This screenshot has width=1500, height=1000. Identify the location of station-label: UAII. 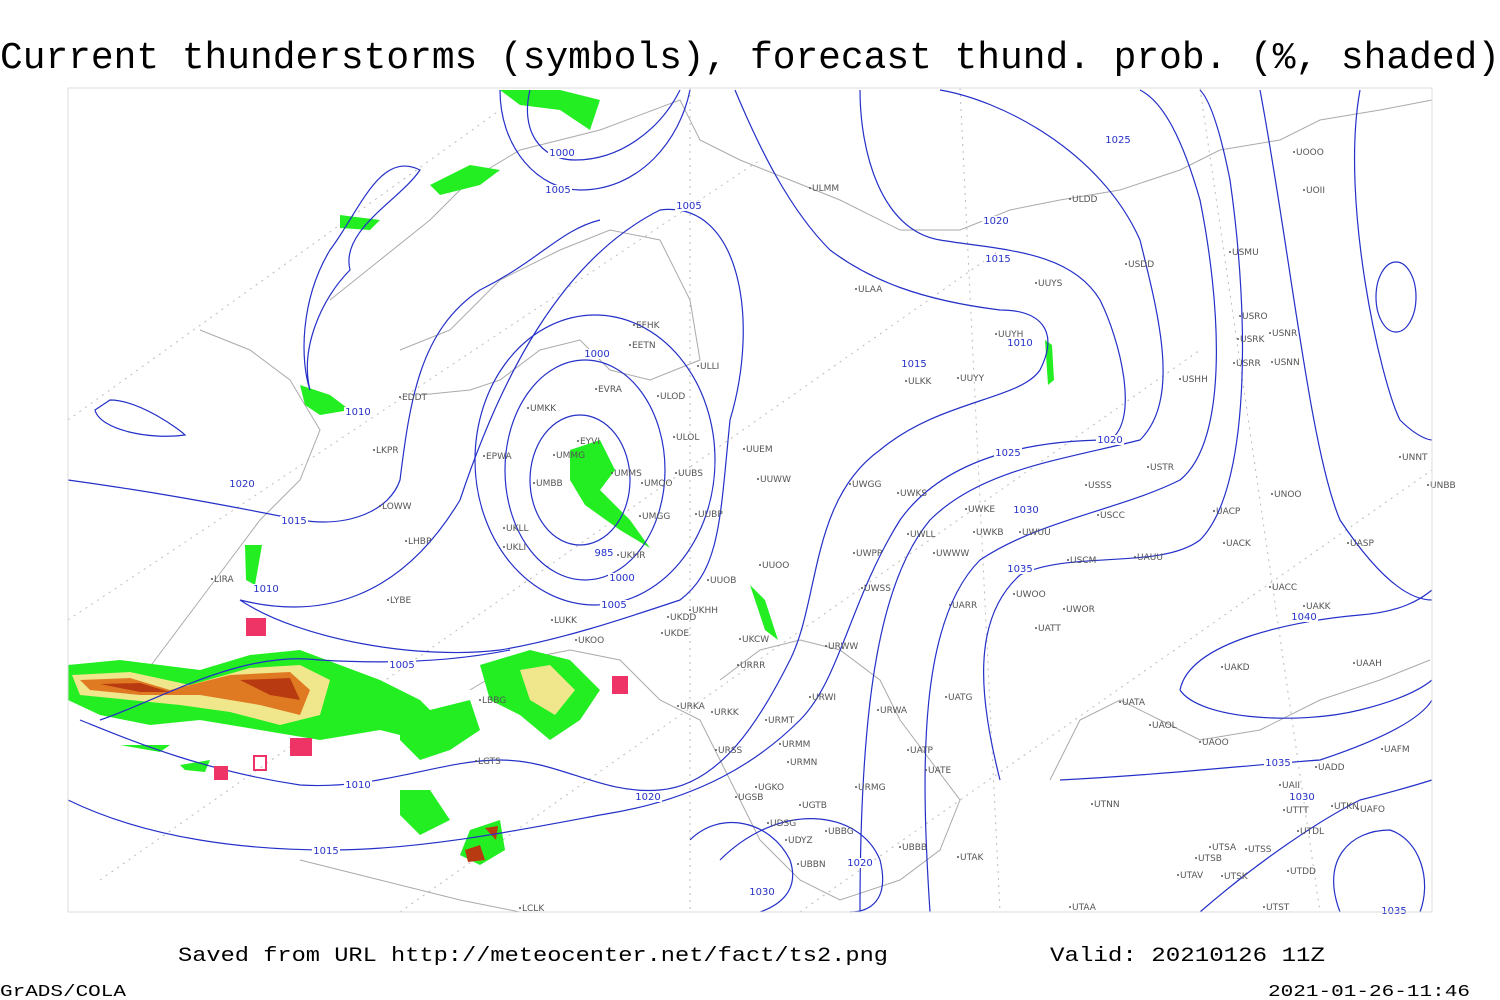
(1291, 786).